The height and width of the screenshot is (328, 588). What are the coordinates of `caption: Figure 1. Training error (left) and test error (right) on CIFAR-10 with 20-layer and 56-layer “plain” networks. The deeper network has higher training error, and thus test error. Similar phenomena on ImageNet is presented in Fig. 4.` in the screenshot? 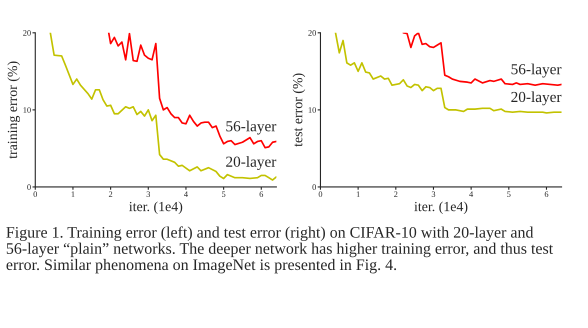 It's located at (280, 250).